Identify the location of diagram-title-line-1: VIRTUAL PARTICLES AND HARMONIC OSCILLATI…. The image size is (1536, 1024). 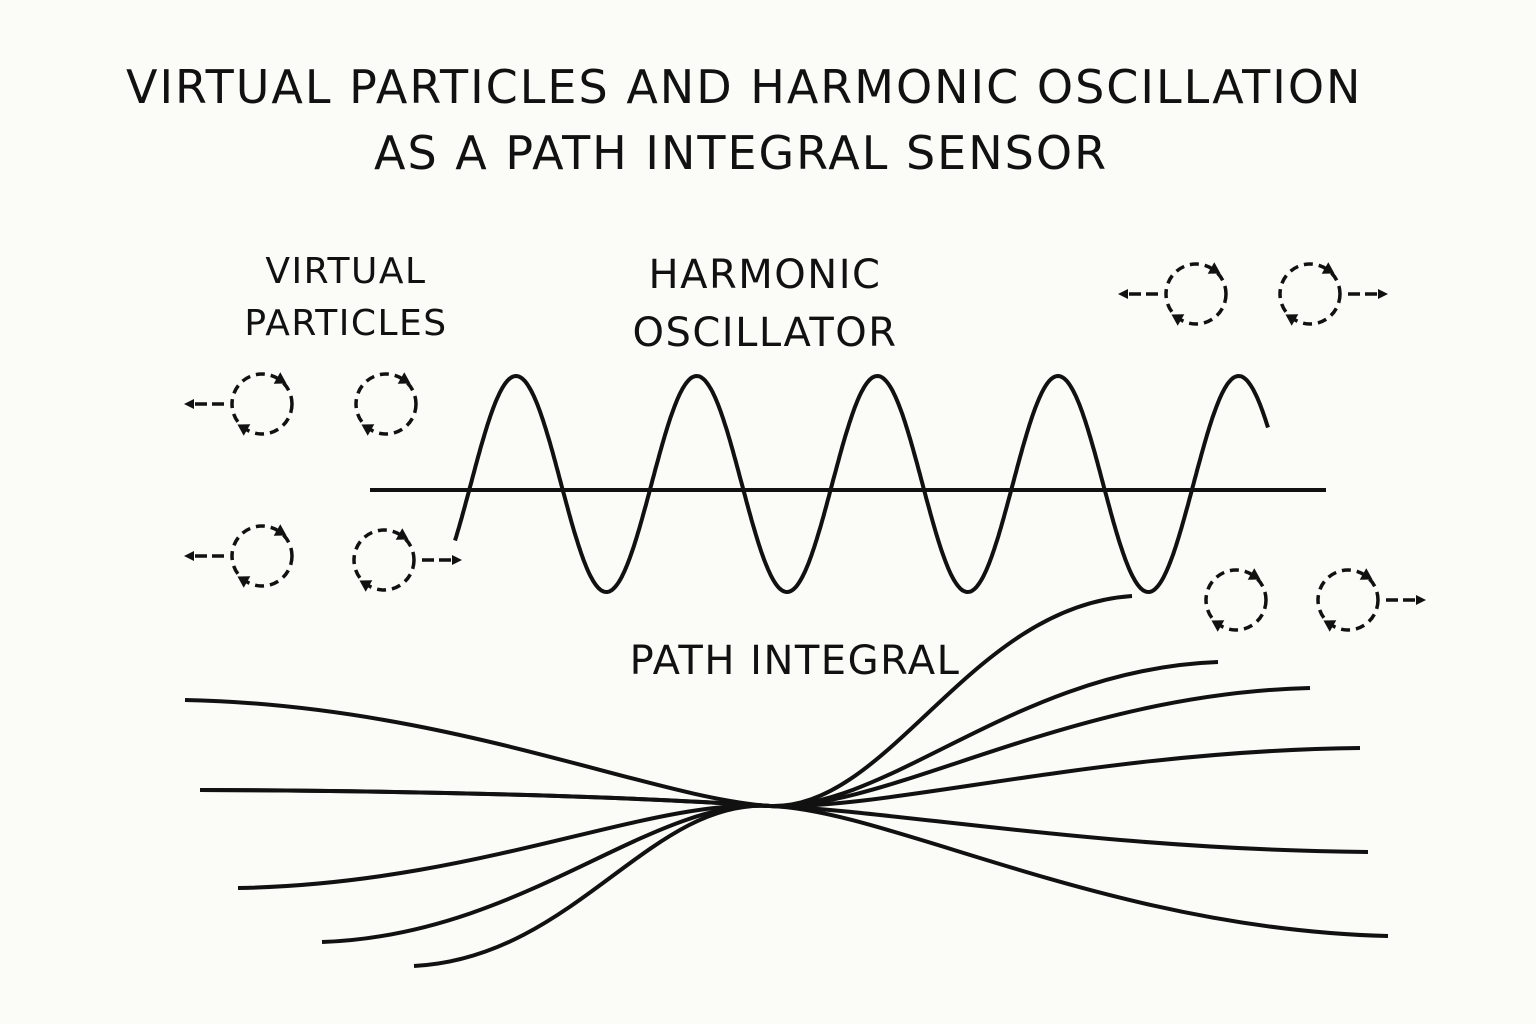
(744, 87).